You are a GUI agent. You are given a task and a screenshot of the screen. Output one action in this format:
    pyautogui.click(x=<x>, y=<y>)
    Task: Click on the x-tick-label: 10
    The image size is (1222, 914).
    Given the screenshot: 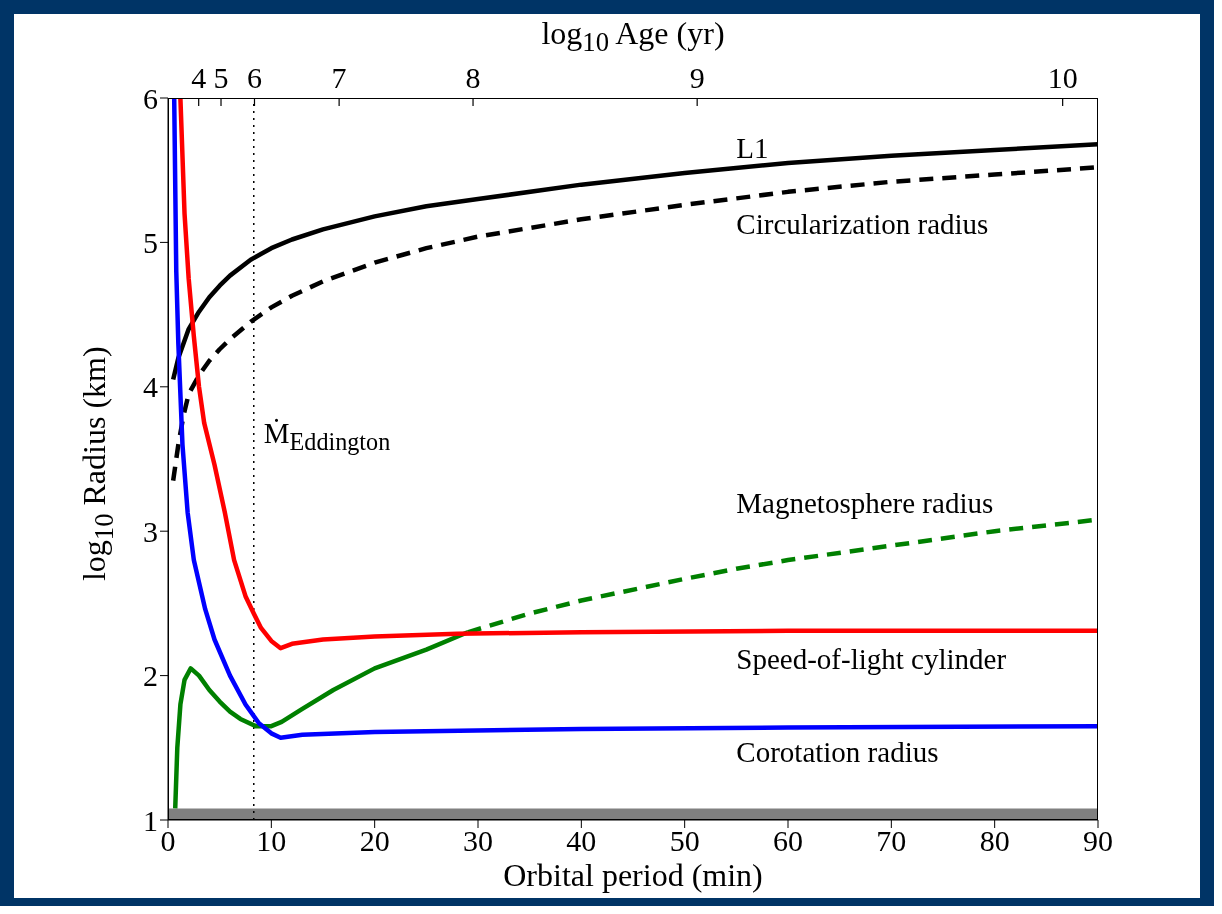 What is the action you would take?
    pyautogui.click(x=271, y=841)
    